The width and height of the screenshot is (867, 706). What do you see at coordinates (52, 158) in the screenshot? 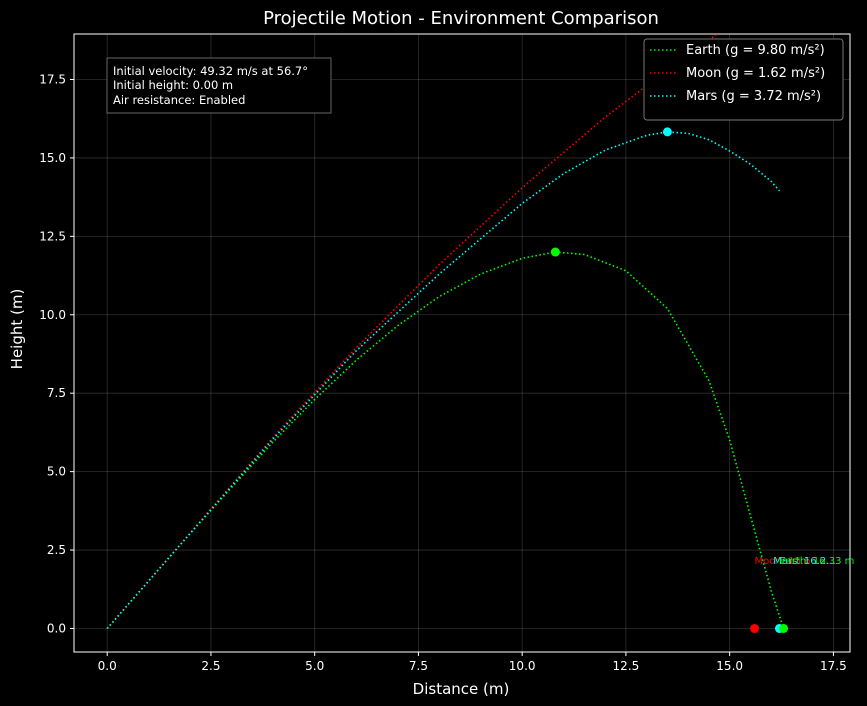
I see `y-tick-label: 15.0` at bounding box center [52, 158].